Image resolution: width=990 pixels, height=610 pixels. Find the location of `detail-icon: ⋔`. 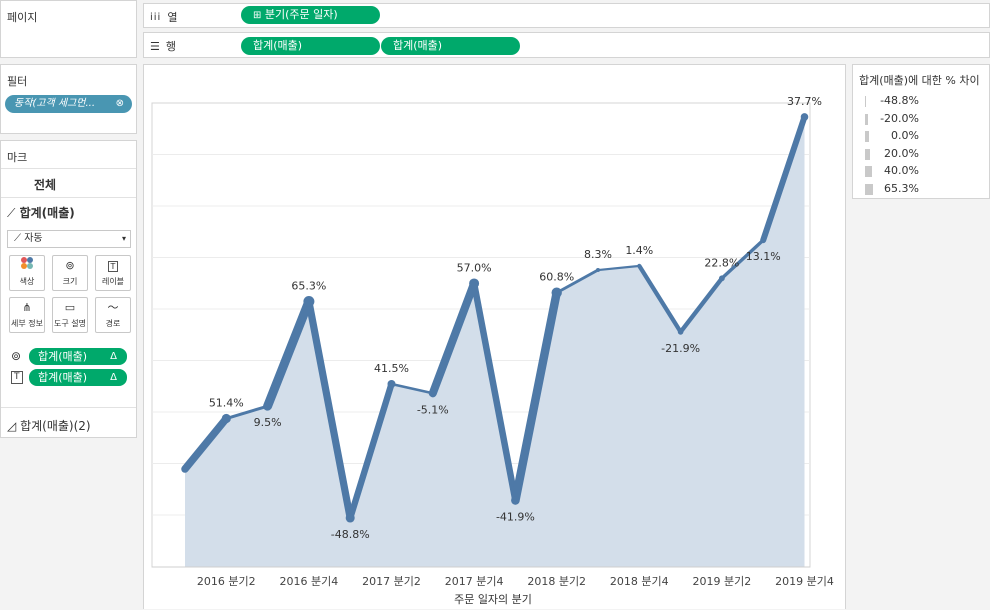

detail-icon: ⋔ is located at coordinates (27, 307).